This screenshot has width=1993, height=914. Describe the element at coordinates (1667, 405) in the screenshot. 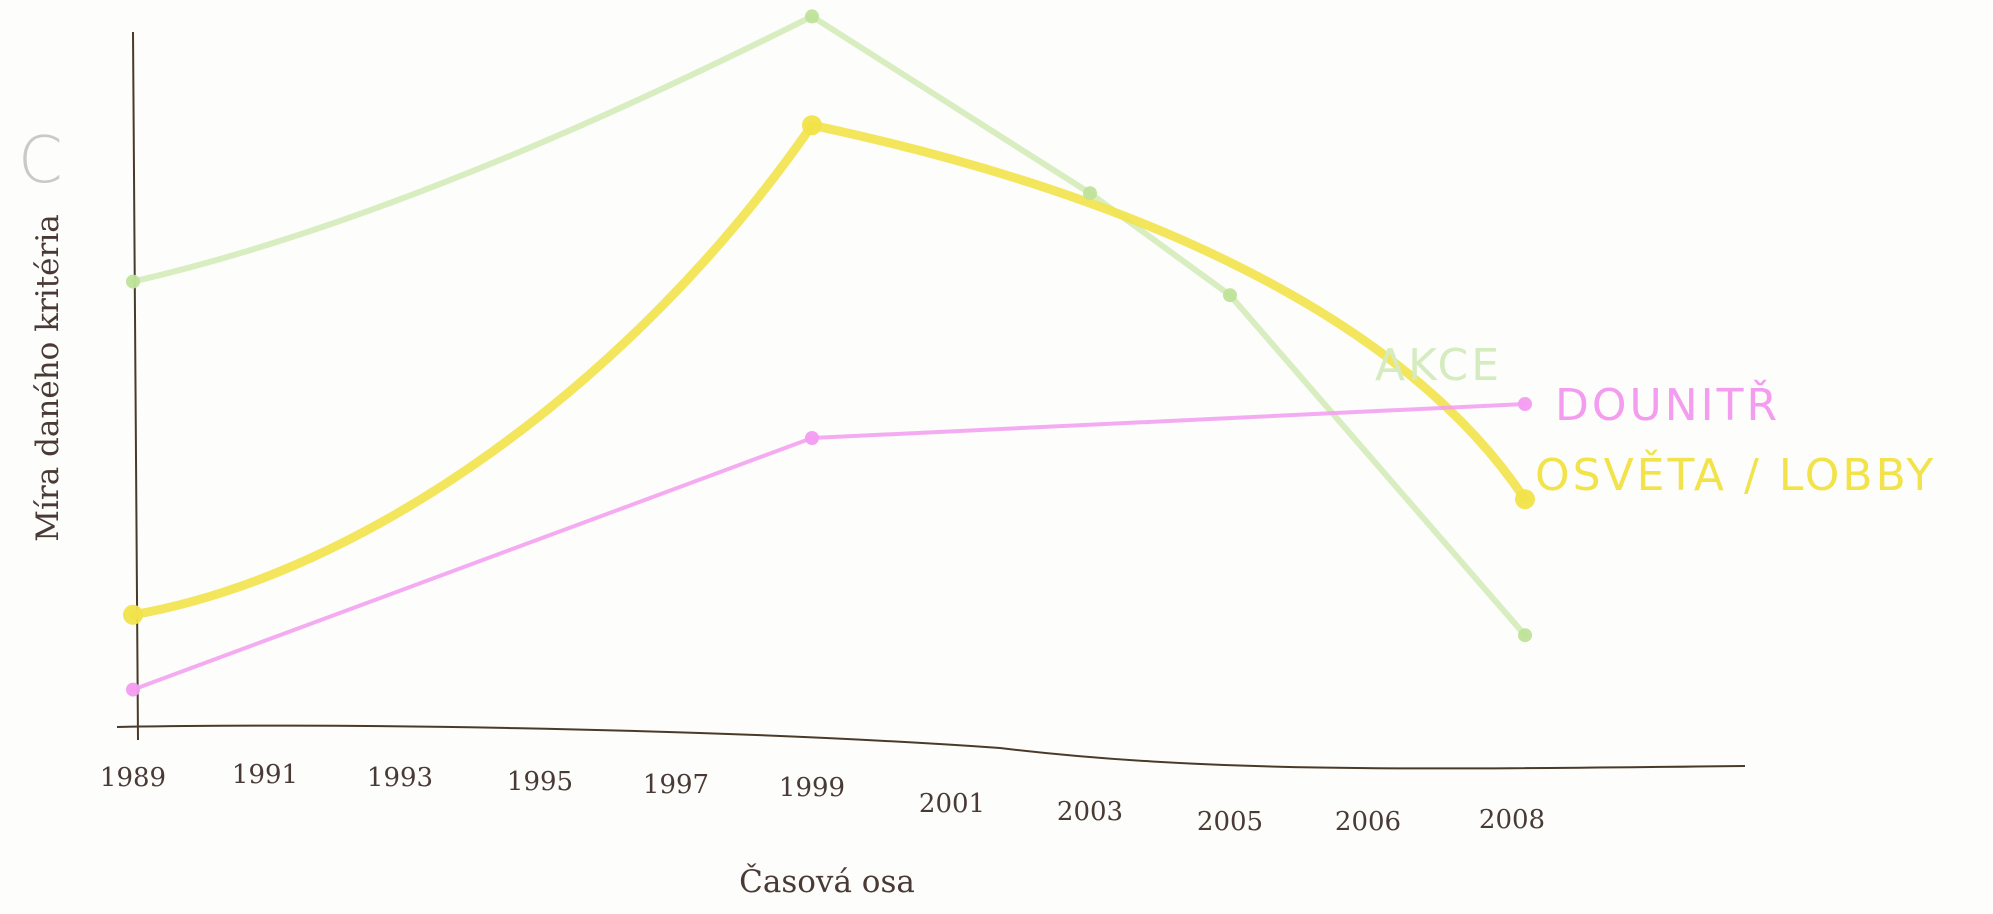

I see `series-label-dounitr: DOUNITŘ` at that location.